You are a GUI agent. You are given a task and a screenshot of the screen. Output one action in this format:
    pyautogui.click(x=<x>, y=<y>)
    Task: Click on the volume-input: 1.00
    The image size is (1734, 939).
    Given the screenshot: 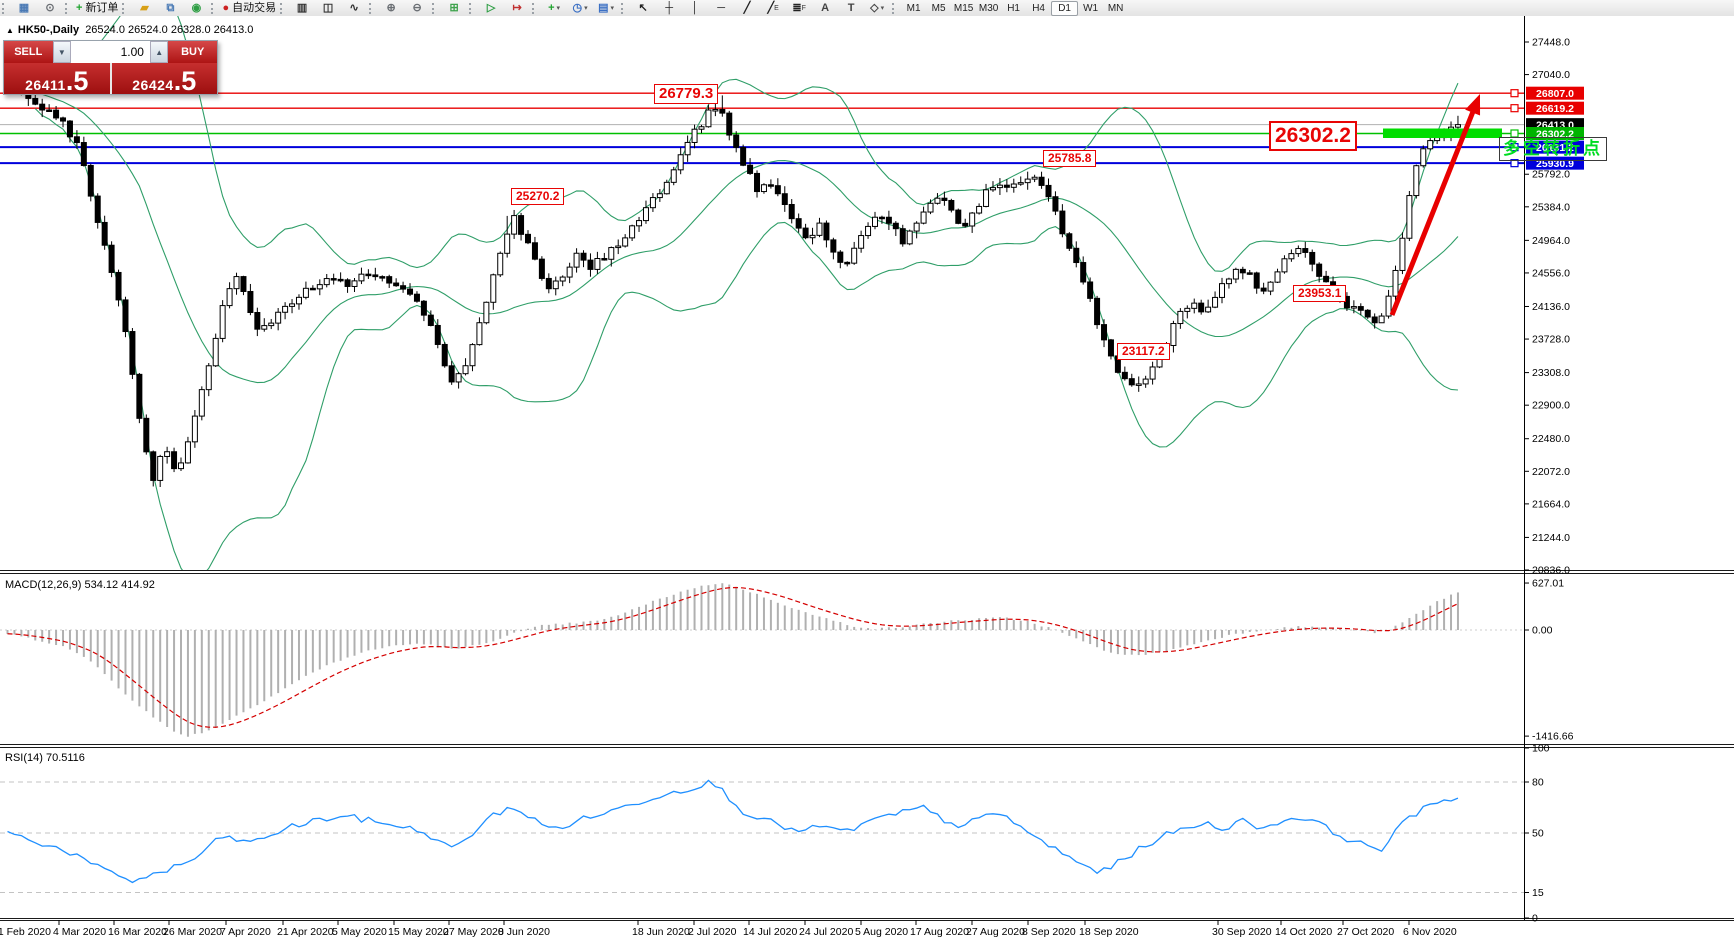 What is the action you would take?
    pyautogui.click(x=110, y=52)
    